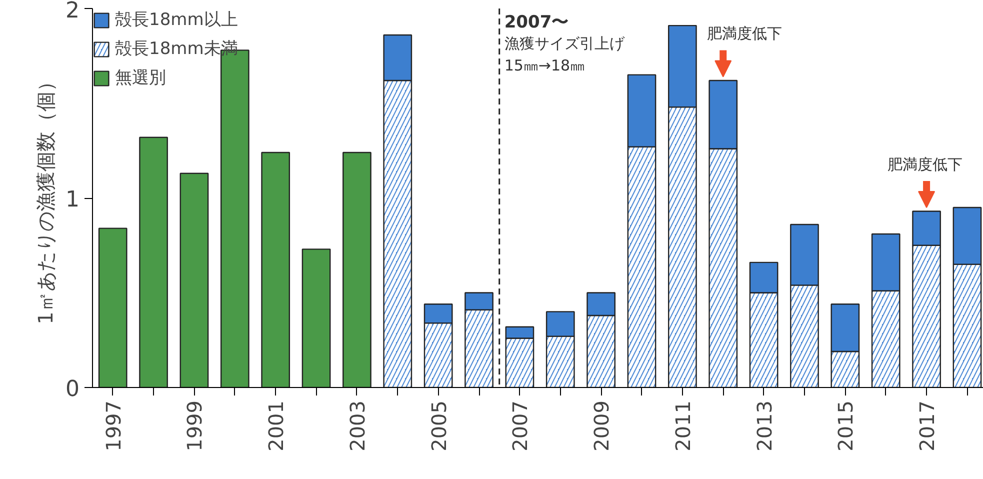 This screenshot has height=479, width=983. I want to click on annotation: 漁獲サイズ引上げ, so click(565, 43).